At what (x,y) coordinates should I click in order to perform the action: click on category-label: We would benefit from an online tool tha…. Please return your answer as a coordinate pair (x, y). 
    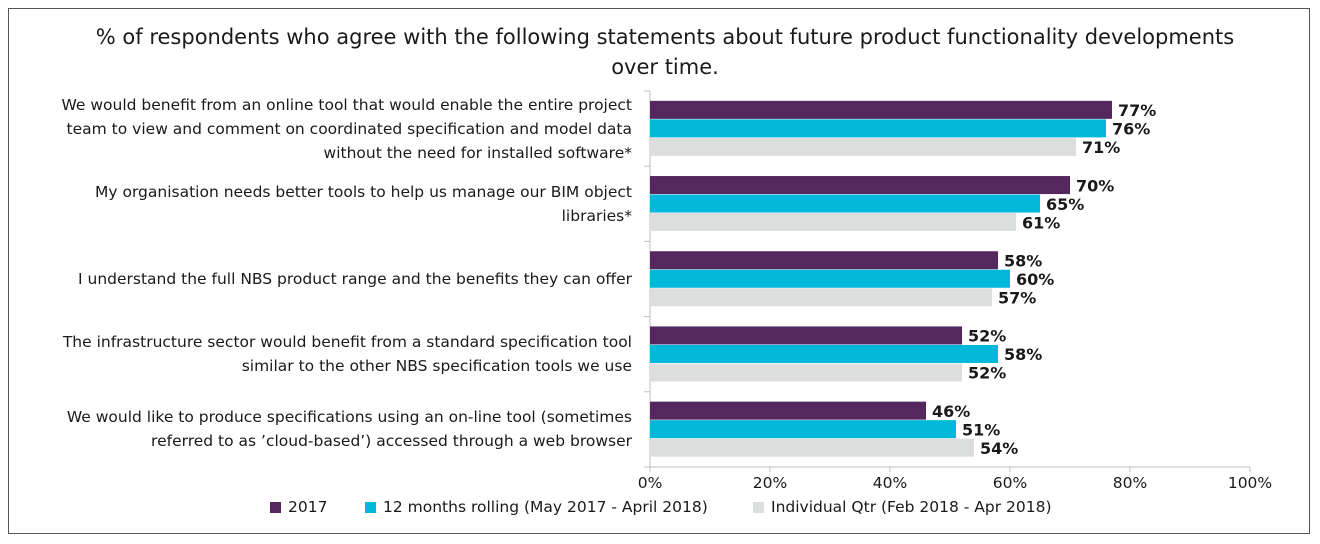
    Looking at the image, I should click on (322, 129).